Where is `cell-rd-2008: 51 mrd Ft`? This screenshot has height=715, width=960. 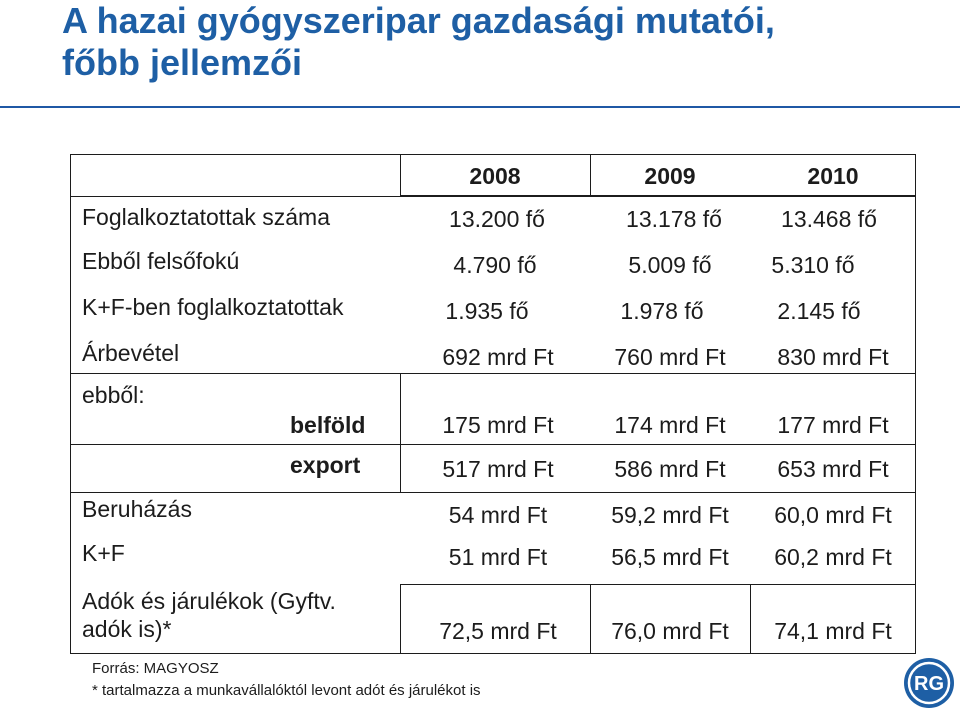 cell-rd-2008: 51 mrd Ft is located at coordinates (498, 557).